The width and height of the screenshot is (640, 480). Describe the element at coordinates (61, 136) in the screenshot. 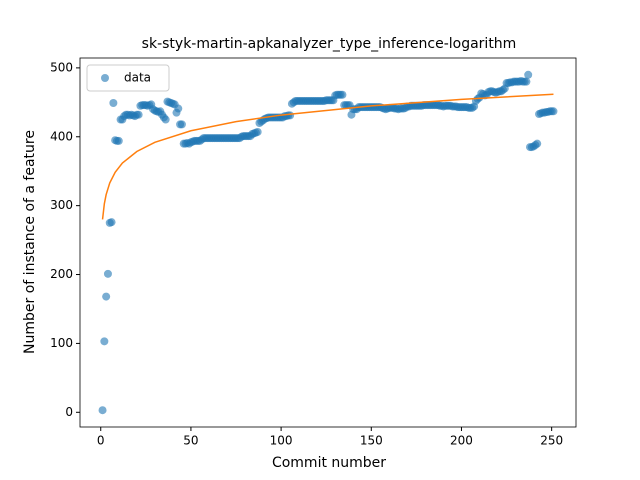

I see `y-tick-label: 400` at that location.